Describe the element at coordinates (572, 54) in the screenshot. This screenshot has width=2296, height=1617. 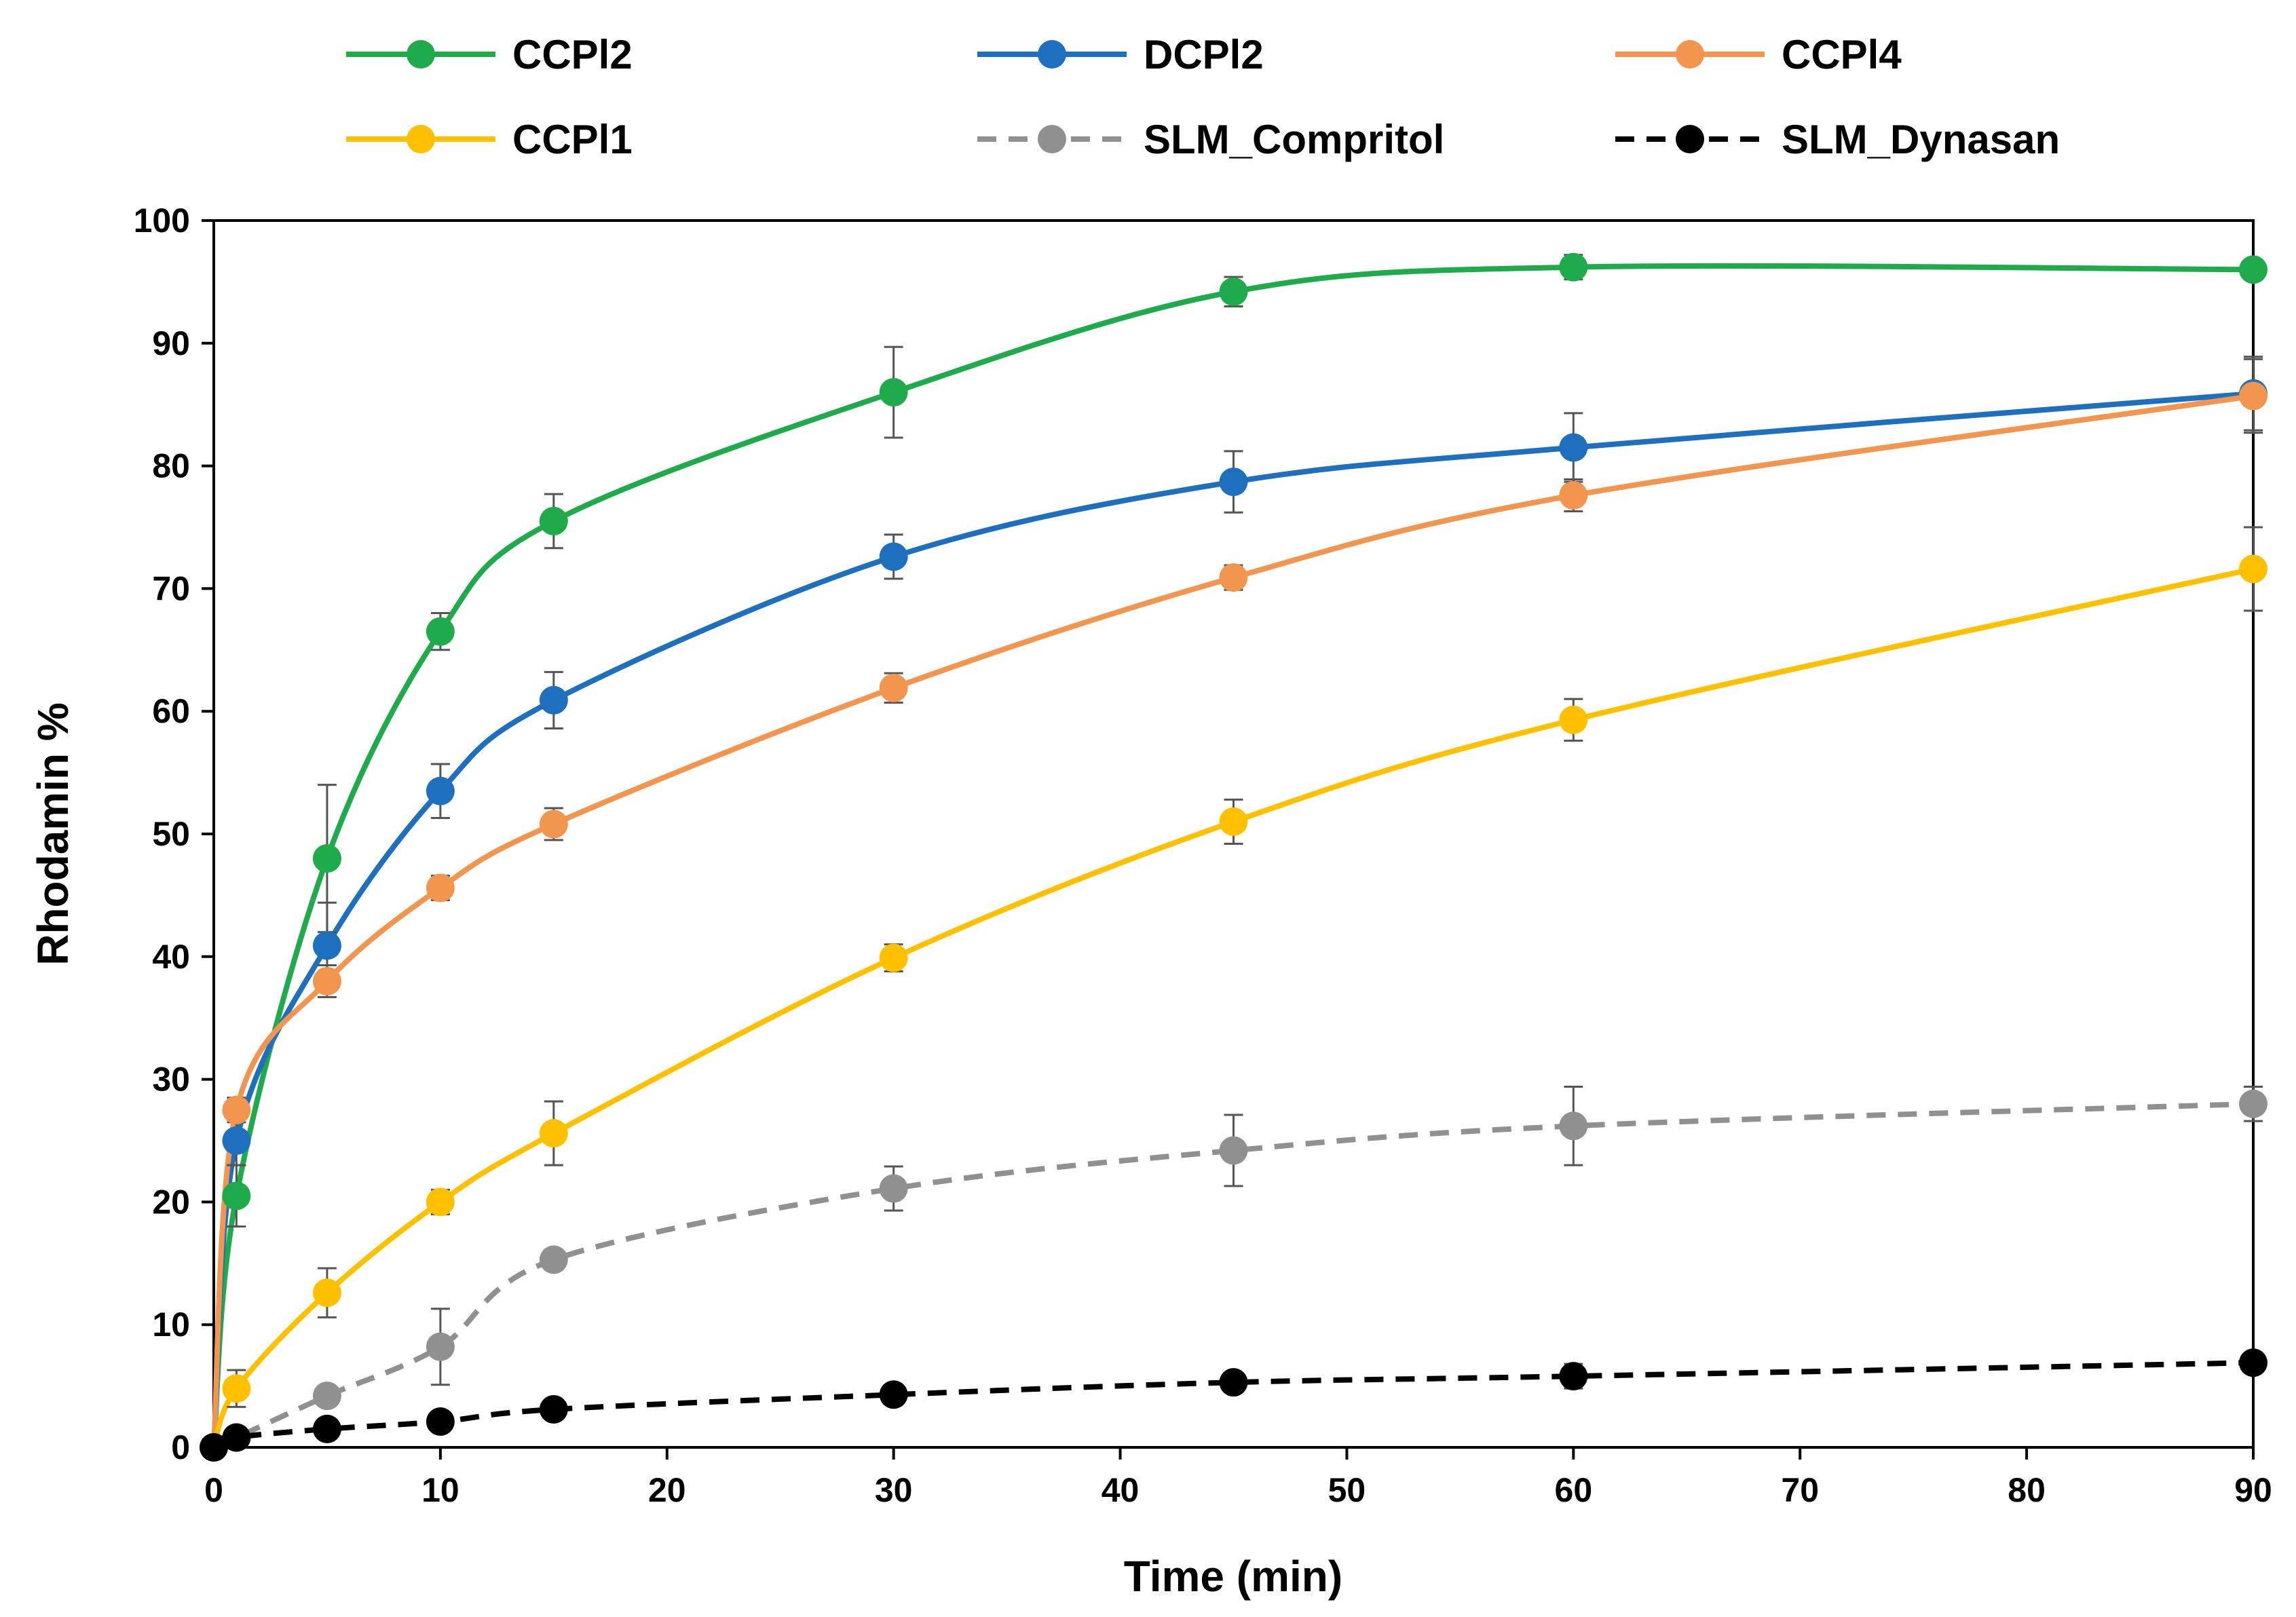
I see `legend-label-ccpl2: CCPl2` at that location.